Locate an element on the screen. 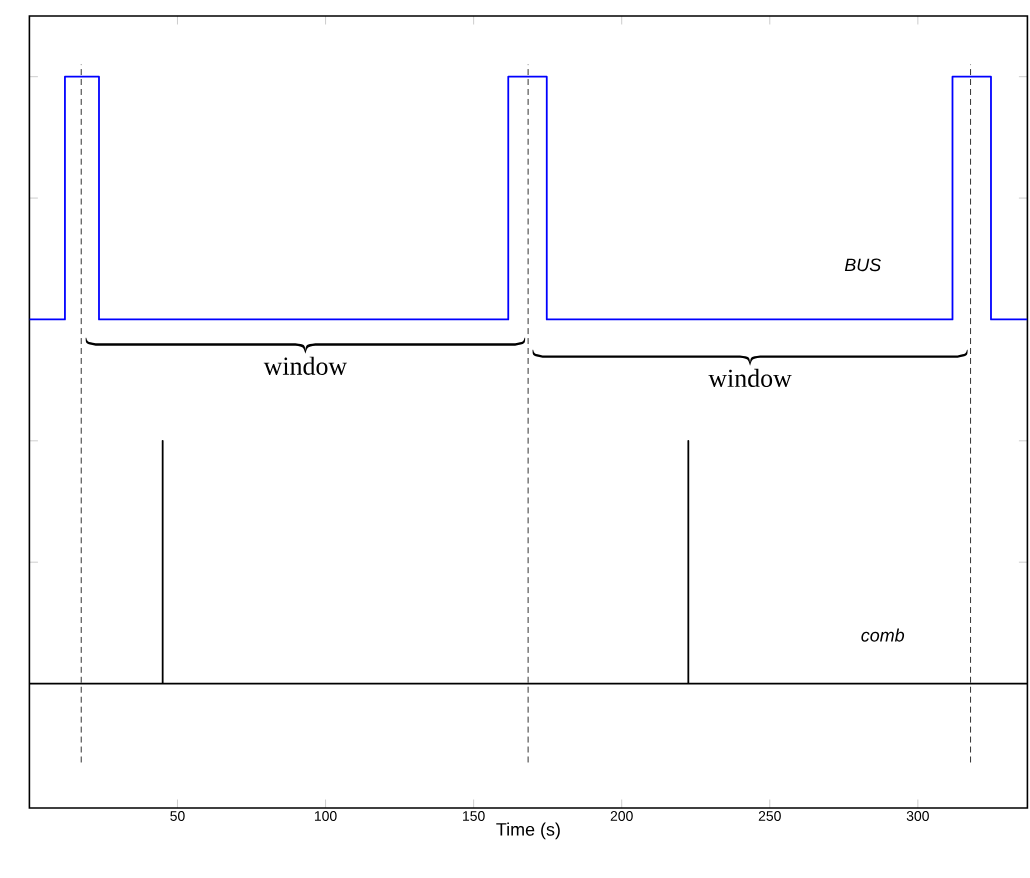  x-axis-title: Time (s) is located at coordinates (528, 831).